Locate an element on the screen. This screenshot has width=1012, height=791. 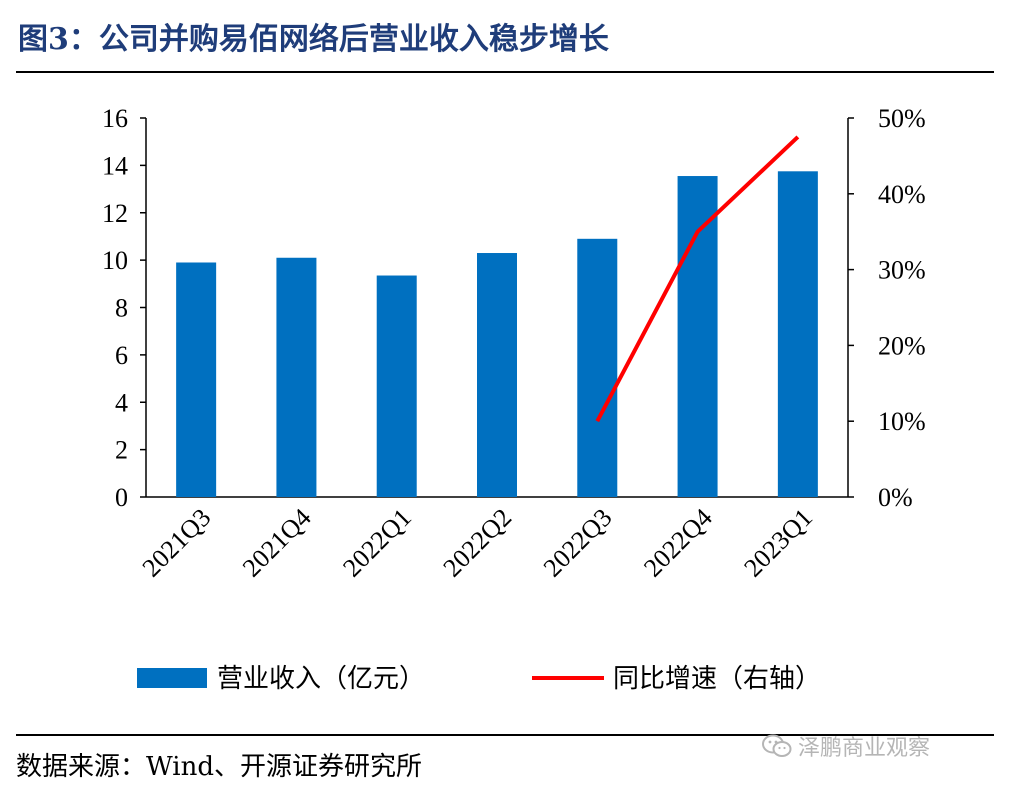
category-label: 2022Q3 is located at coordinates (578, 543).